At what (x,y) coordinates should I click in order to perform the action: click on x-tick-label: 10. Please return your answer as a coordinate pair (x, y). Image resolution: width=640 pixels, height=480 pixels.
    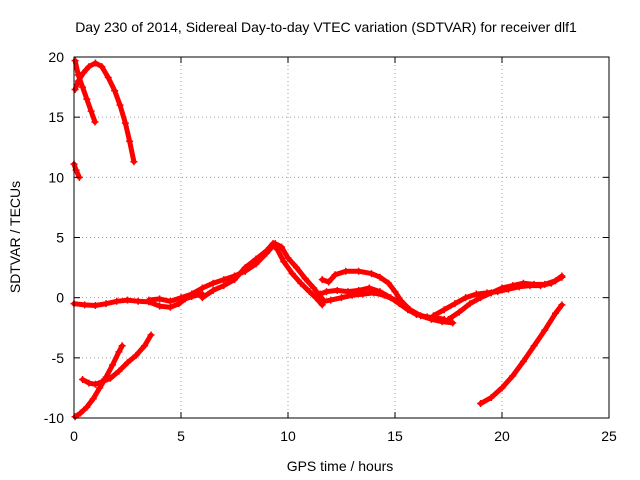
    Looking at the image, I should click on (288, 436).